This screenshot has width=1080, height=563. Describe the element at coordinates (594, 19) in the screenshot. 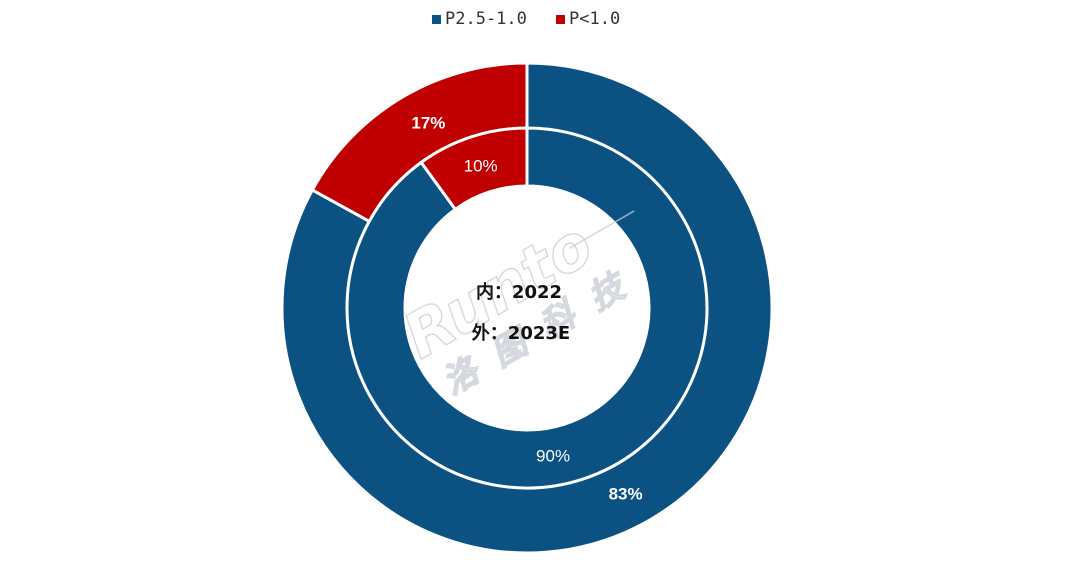

I see `legend-label: P<1.0` at that location.